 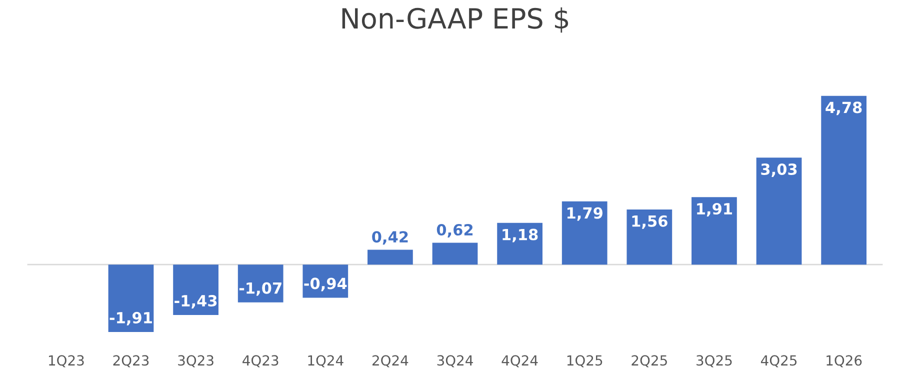 What do you see at coordinates (714, 361) in the screenshot?
I see `x-tick-label: 3Q25` at bounding box center [714, 361].